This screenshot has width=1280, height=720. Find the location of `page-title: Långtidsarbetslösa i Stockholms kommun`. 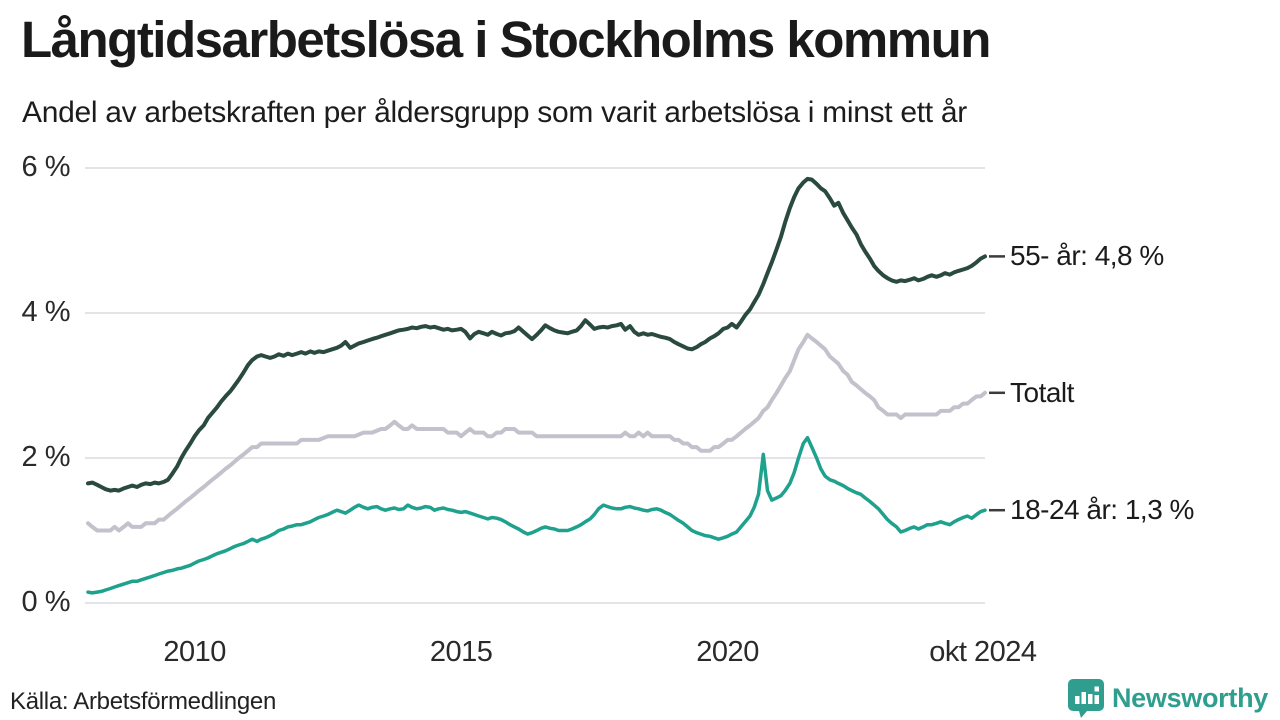

page-title: Långtidsarbetslösa i Stockholms kommun is located at coordinates (506, 39).